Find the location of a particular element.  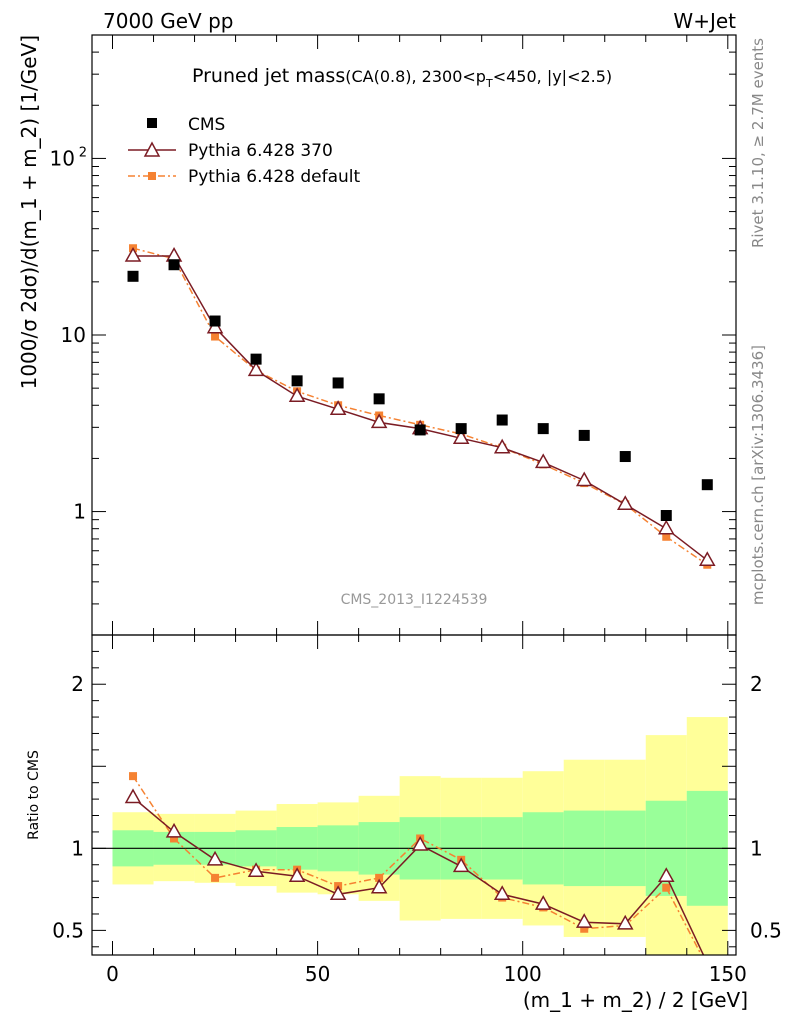

ratio-ytick-label-right-2: 2 is located at coordinates (756, 684).